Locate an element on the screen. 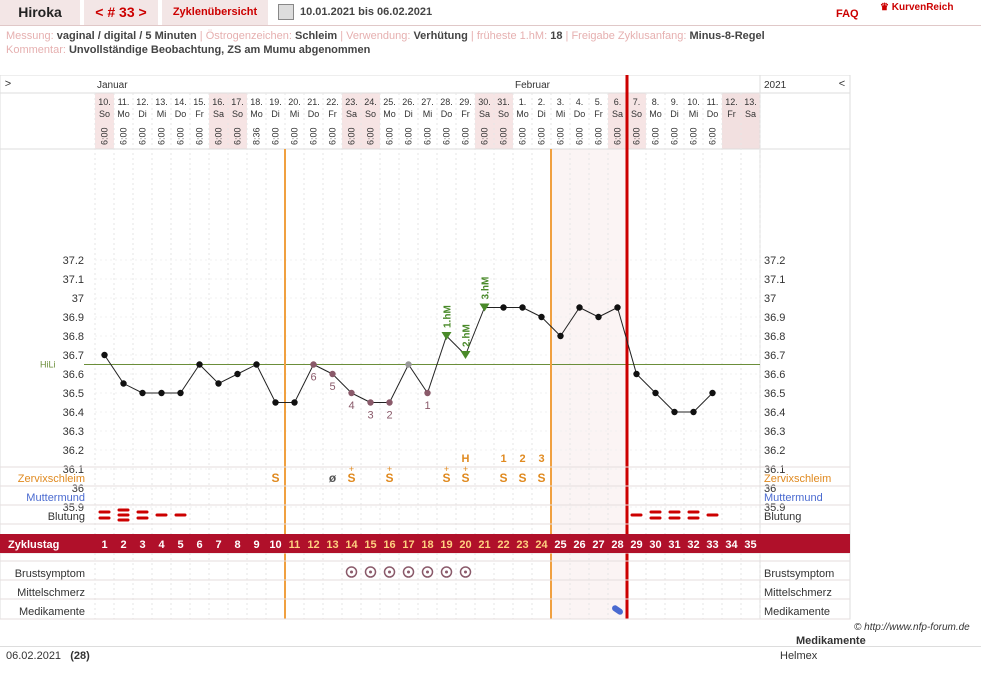 The image size is (981, 679). page-title: Hiroka is located at coordinates (40, 12).